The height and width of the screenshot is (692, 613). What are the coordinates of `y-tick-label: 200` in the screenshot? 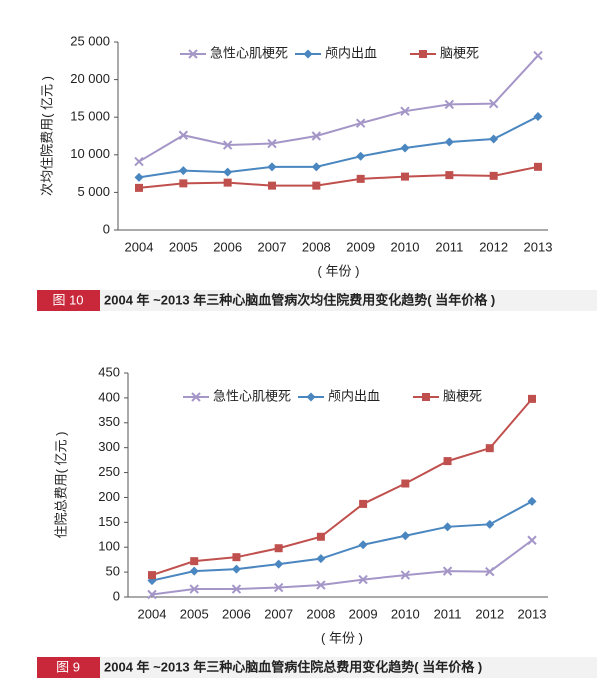 It's located at (109, 496).